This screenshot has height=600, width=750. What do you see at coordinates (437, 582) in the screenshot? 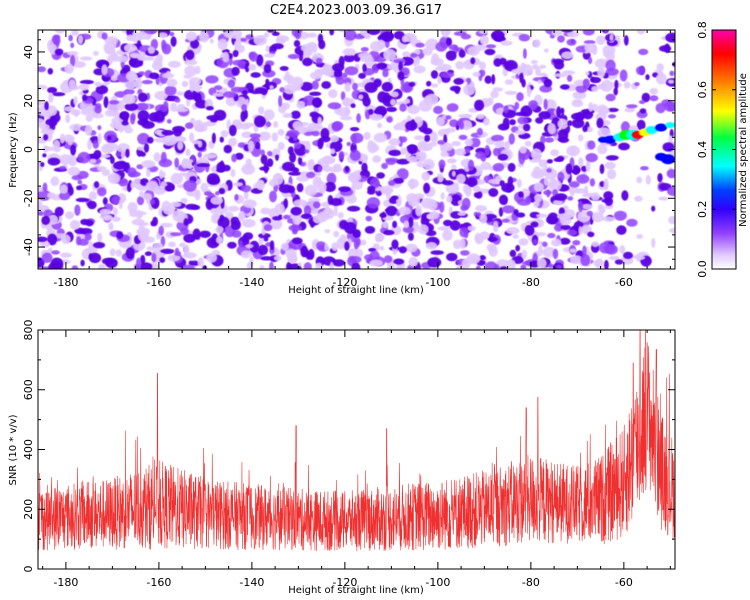
I see `x-tick-label: -100` at bounding box center [437, 582].